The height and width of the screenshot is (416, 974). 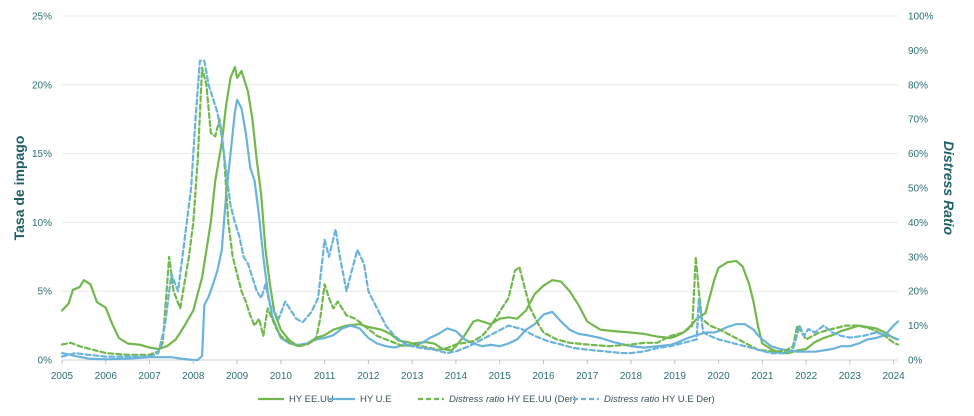 What do you see at coordinates (42, 154) in the screenshot?
I see `y-left-tick-label: 15%` at bounding box center [42, 154].